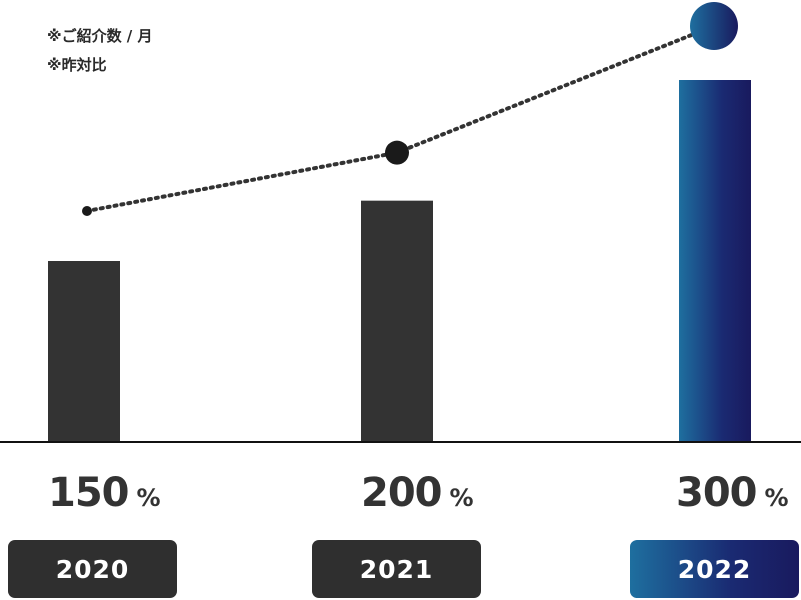  What do you see at coordinates (88, 493) in the screenshot?
I see `value-number: 150` at bounding box center [88, 493].